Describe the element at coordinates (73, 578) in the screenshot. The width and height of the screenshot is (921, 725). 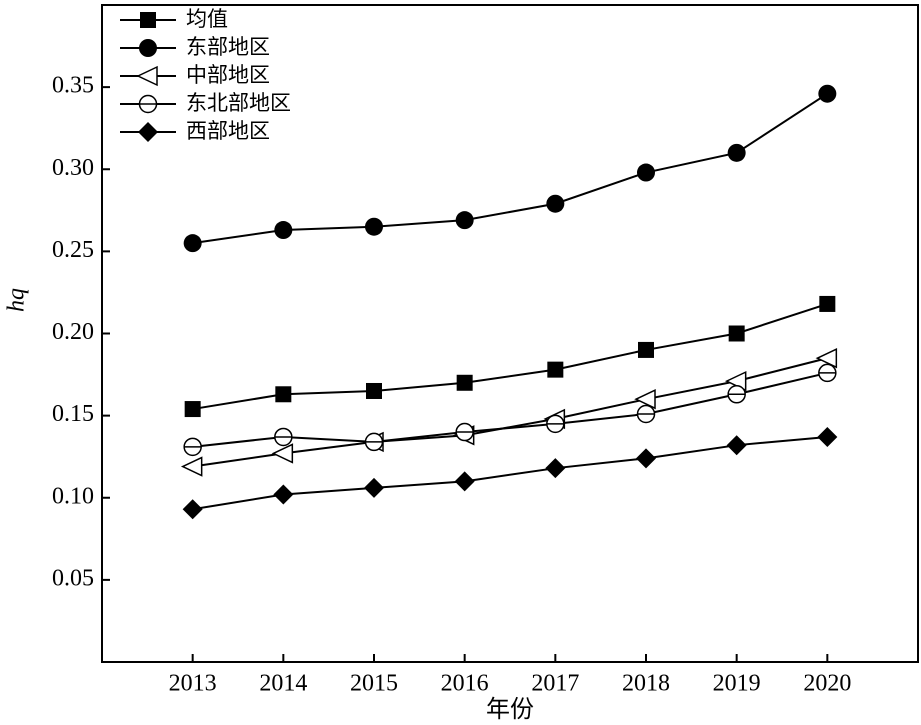
I see `y-tick-label: 0.05` at that location.